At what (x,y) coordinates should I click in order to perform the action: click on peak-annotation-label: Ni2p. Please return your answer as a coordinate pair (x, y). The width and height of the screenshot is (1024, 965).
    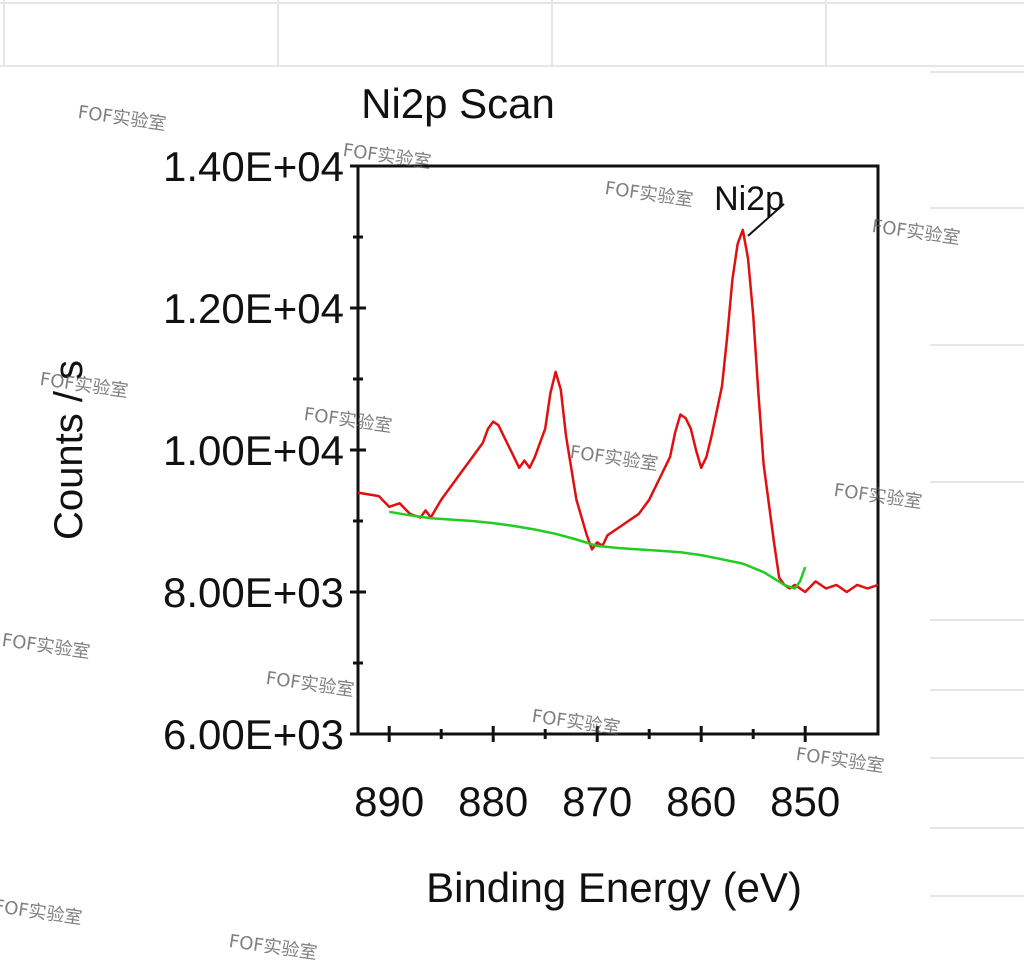
    Looking at the image, I should click on (749, 199).